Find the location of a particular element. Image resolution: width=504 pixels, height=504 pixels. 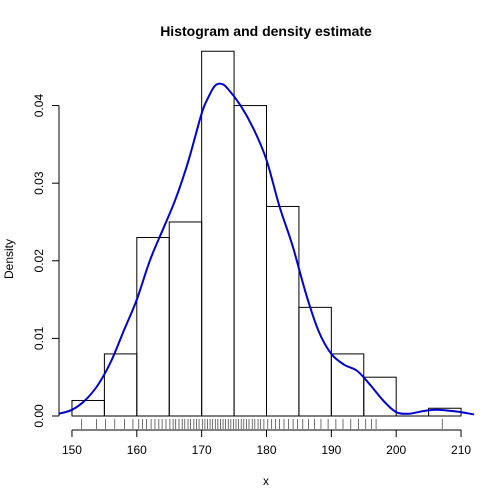

y-tick-label: 0.04 is located at coordinates (39, 106).